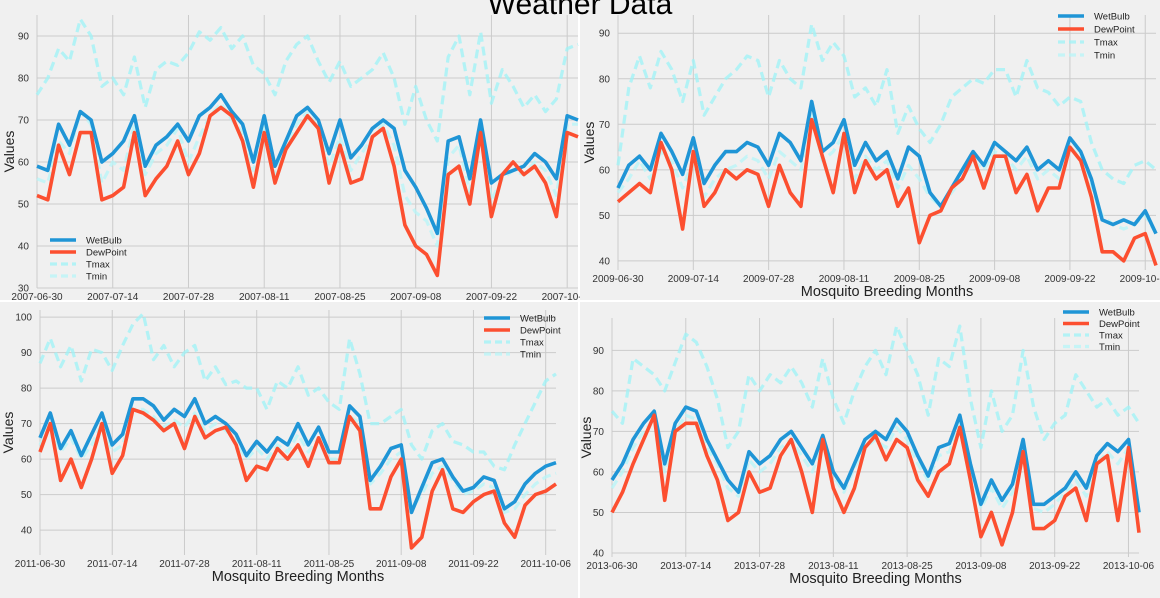 The width and height of the screenshot is (1160, 598). Describe the element at coordinates (995, 279) in the screenshot. I see `x-tick-label: 2009-09-08` at that location.